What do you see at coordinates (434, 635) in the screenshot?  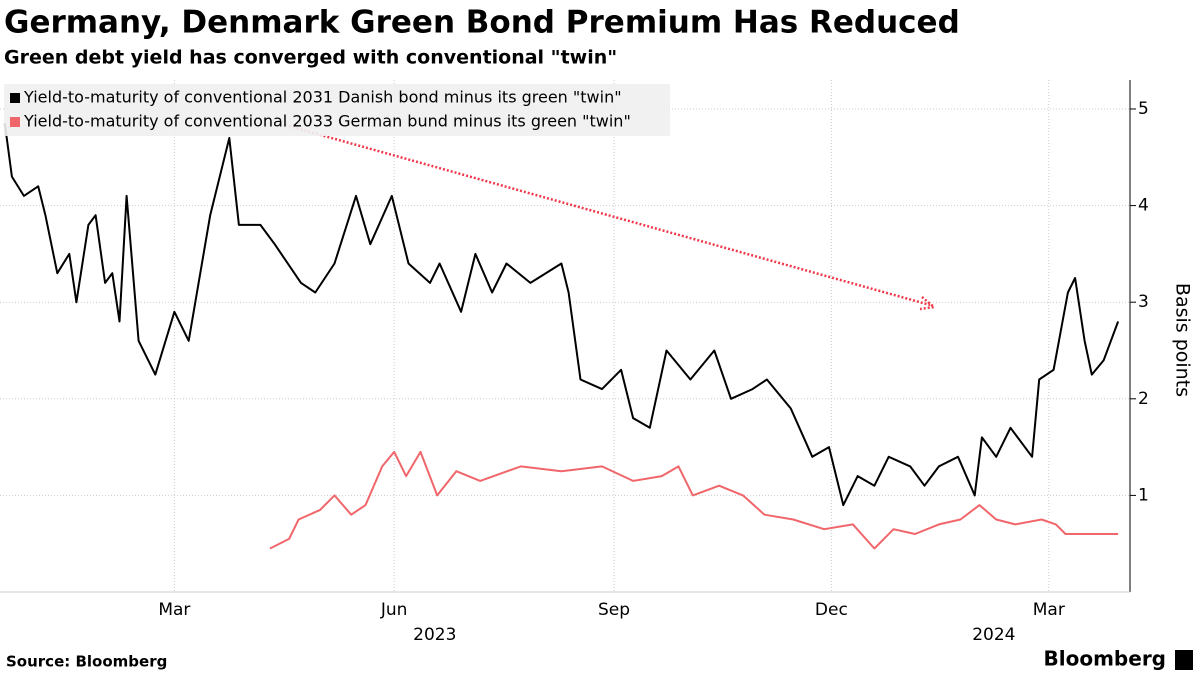 I see `x-year-label: 2023` at bounding box center [434, 635].